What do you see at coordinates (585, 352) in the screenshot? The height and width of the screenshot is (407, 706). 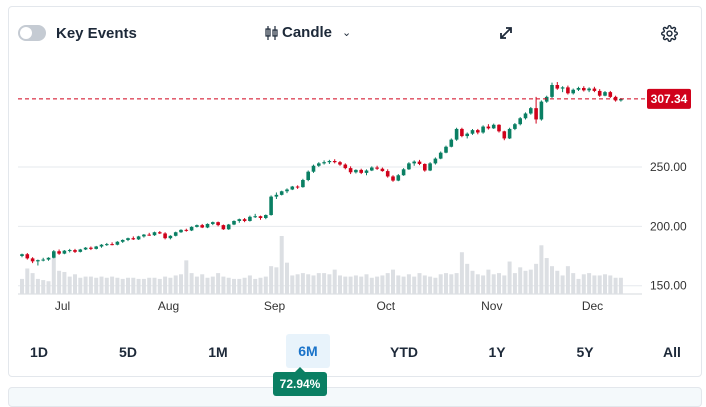 I see `range-5y: 5Y` at bounding box center [585, 352].